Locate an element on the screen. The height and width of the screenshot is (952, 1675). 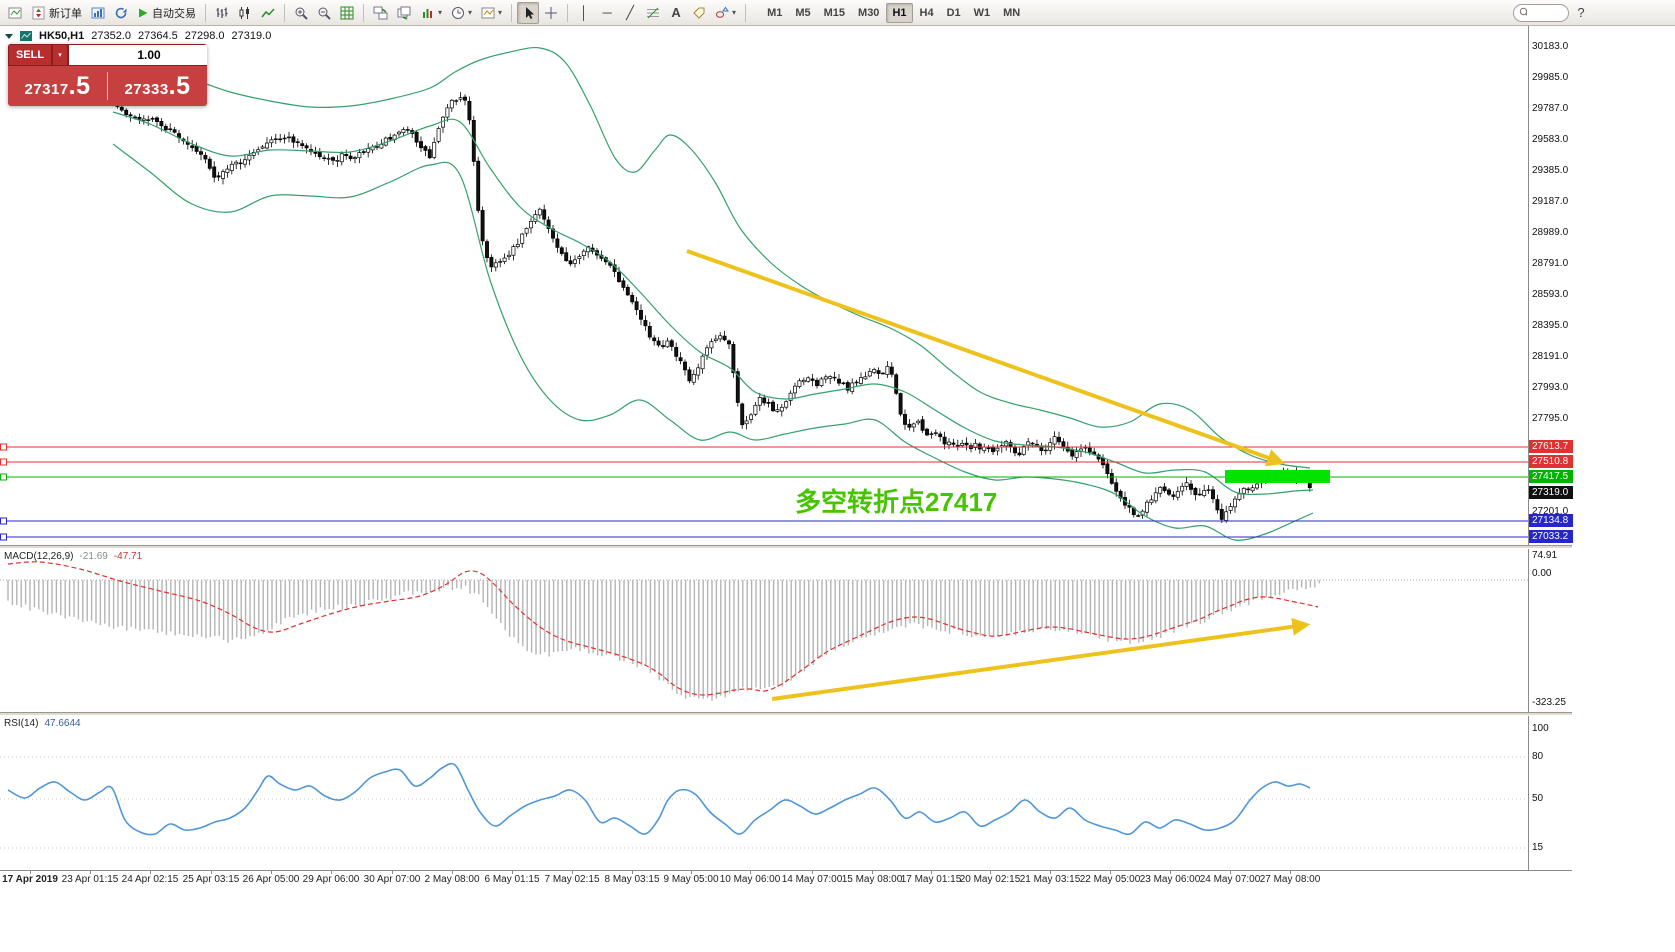
sell-price-display: 27317.5 is located at coordinates (57, 86).